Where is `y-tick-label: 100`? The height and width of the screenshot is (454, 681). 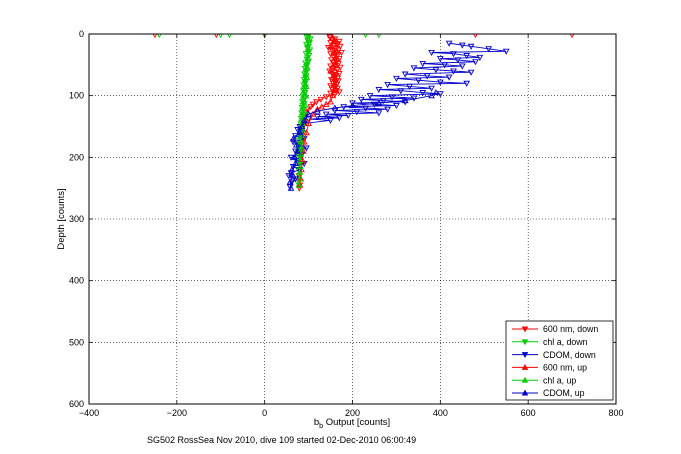
y-tick-label: 100 is located at coordinates (76, 96).